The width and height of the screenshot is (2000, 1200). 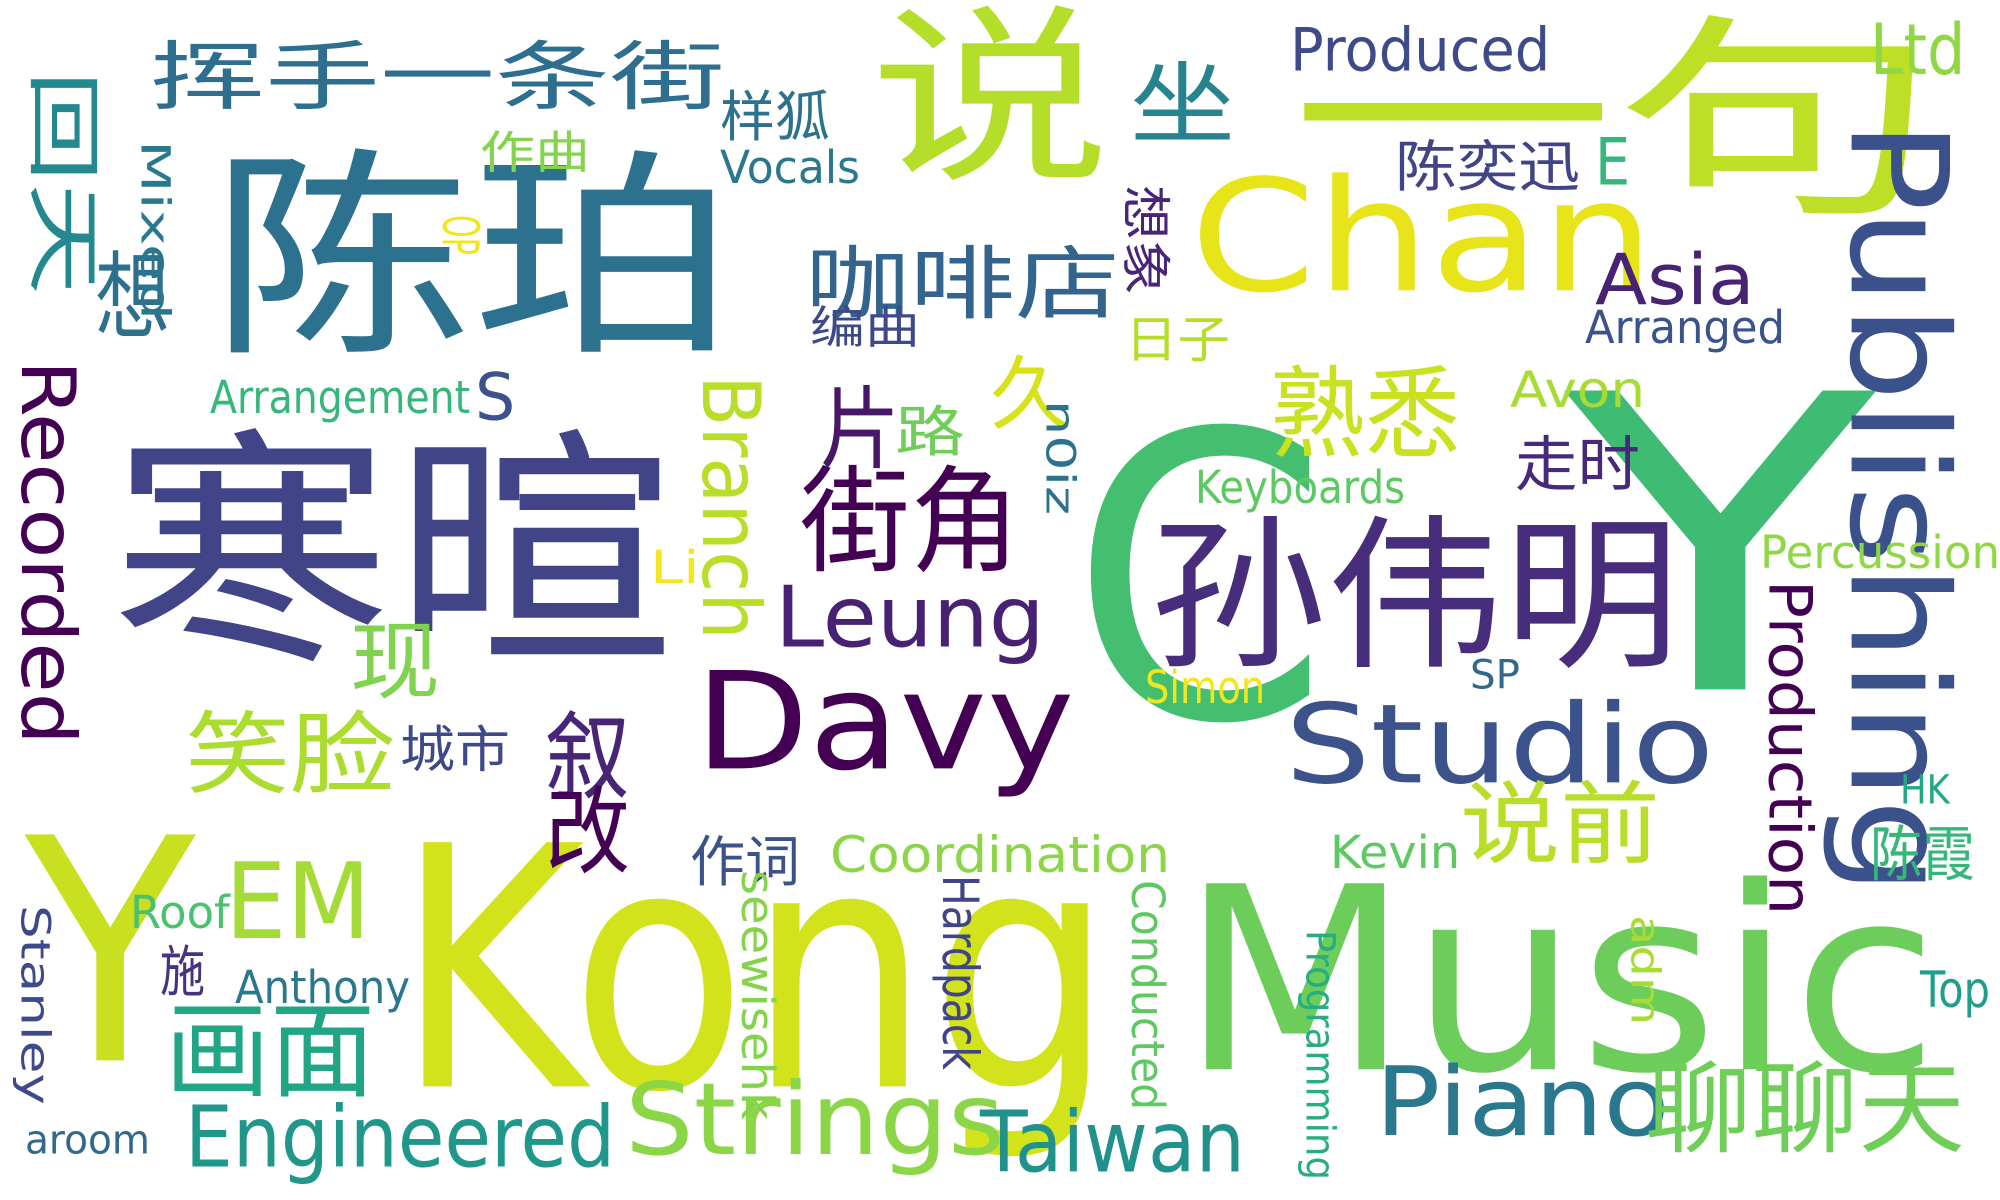 What do you see at coordinates (132, 297) in the screenshot?
I see `word-xiang: 想` at bounding box center [132, 297].